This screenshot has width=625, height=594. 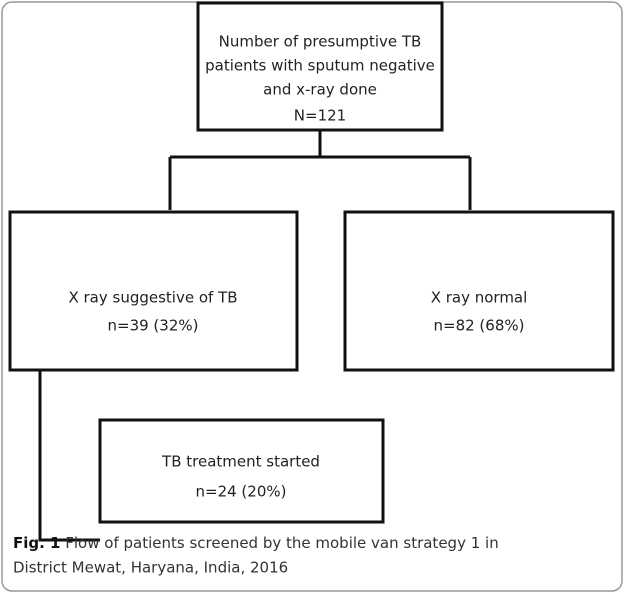 I want to click on caption-label: Fig. 1, so click(x=36, y=543).